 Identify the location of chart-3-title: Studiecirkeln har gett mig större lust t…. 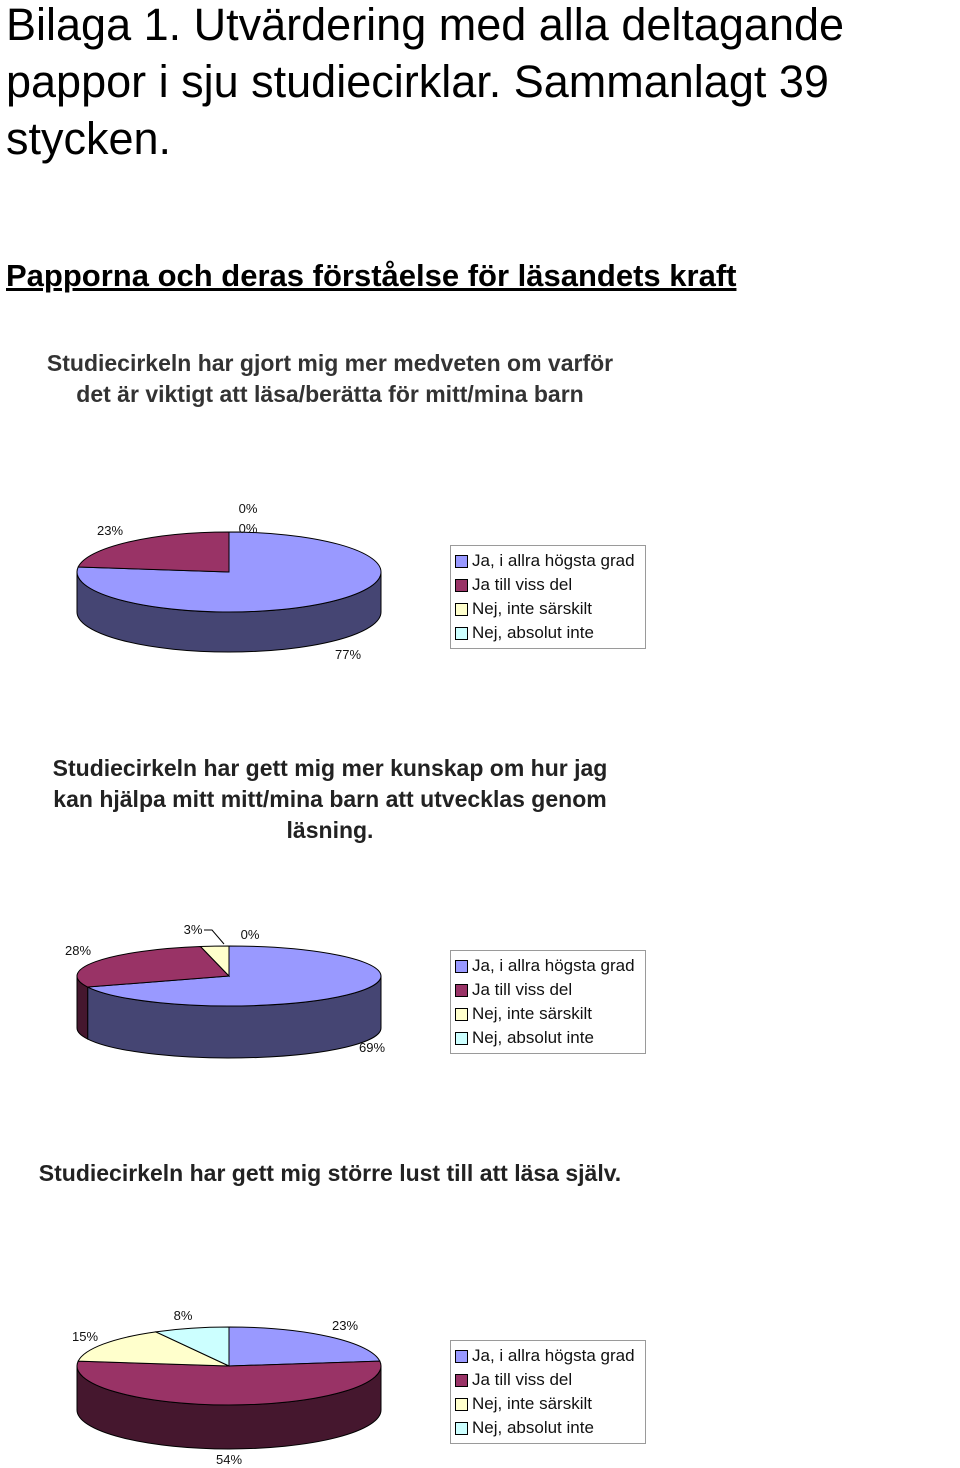
(330, 1173).